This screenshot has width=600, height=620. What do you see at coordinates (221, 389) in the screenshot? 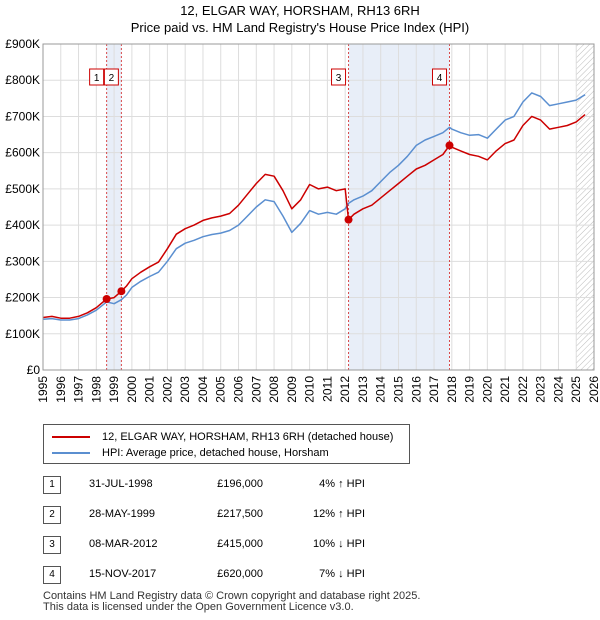
I see `x-tick-label: 2005` at bounding box center [221, 389].